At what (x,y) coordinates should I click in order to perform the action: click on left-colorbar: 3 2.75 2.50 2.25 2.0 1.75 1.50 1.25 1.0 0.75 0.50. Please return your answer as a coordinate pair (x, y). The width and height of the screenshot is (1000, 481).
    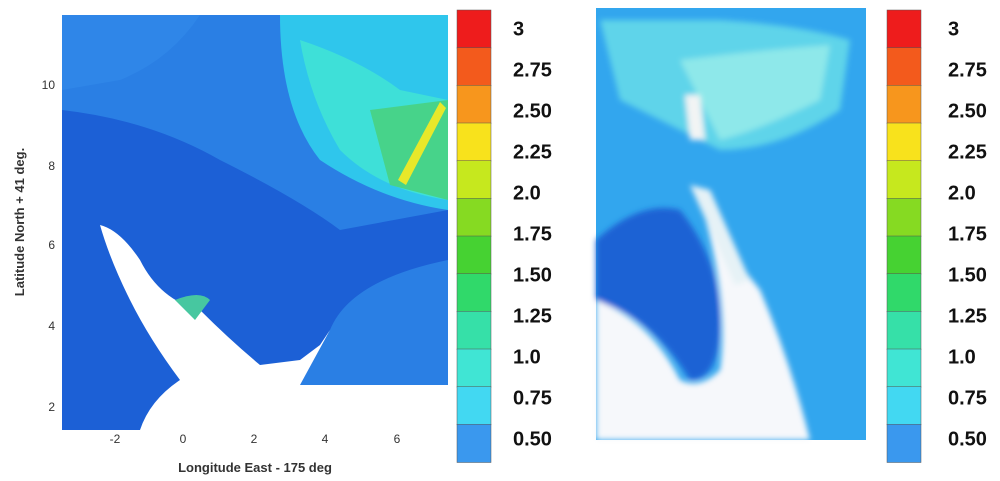
    Looking at the image, I should click on (504, 236).